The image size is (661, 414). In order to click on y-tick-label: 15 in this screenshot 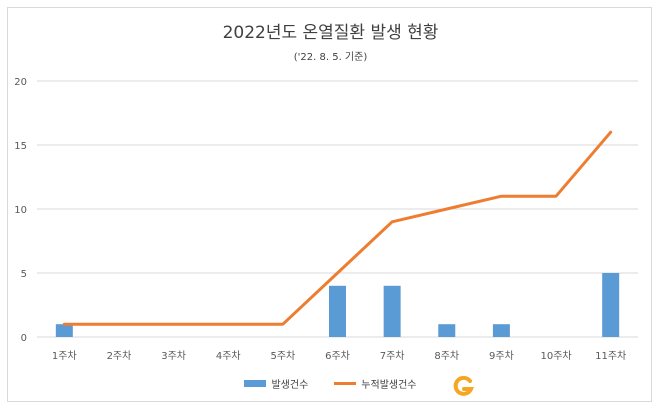, I will do `click(20, 146)`.